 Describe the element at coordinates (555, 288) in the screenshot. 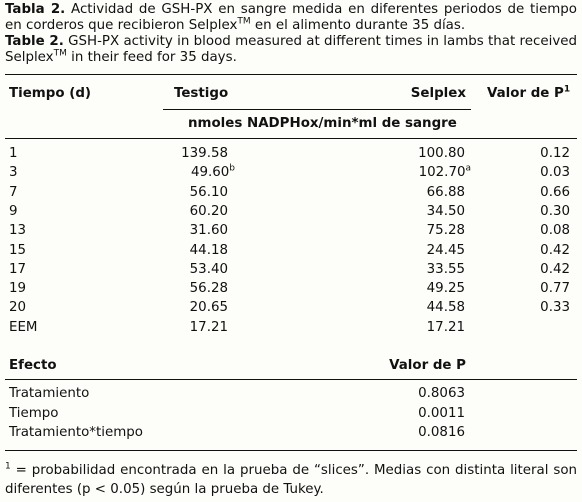

I see `row-p-value: 0.77` at that location.